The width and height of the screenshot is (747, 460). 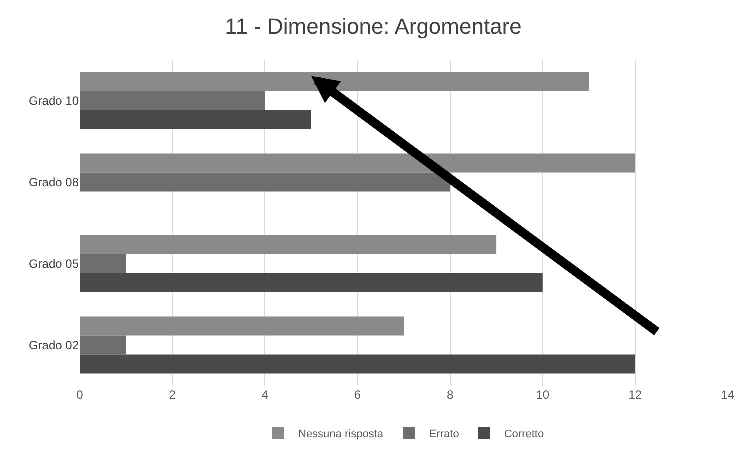 What do you see at coordinates (358, 395) in the screenshot?
I see `x-tick-label: 6` at bounding box center [358, 395].